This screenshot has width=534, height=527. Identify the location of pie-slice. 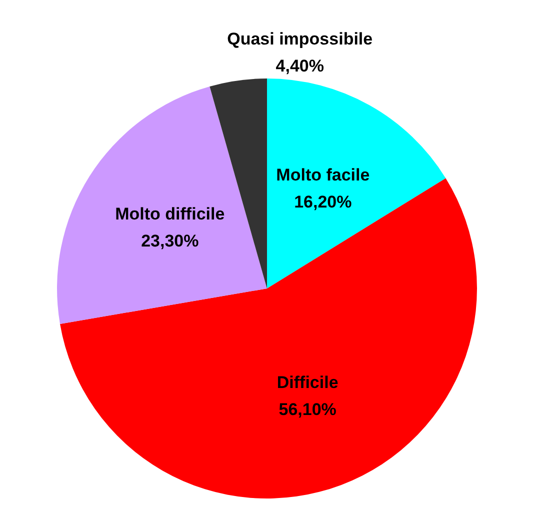
(356, 183).